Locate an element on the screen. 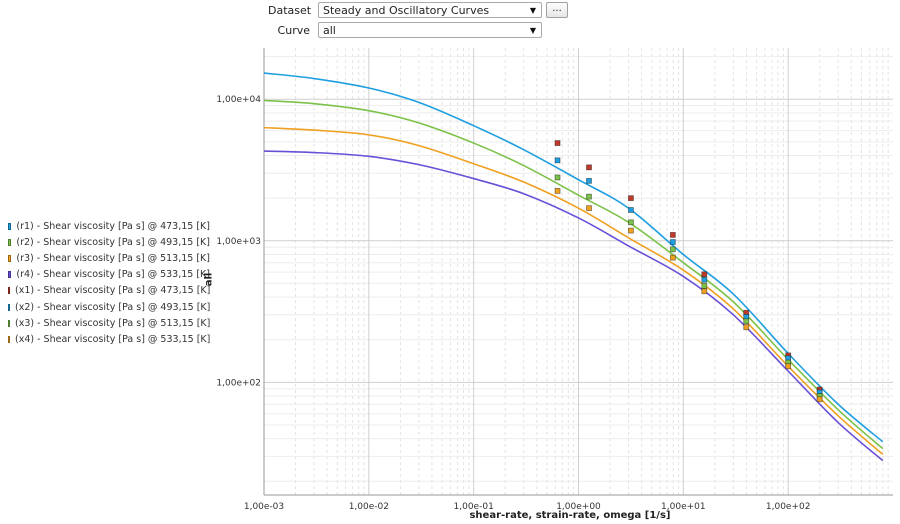 This screenshot has height=524, width=900. y-axis-label: all is located at coordinates (209, 279).